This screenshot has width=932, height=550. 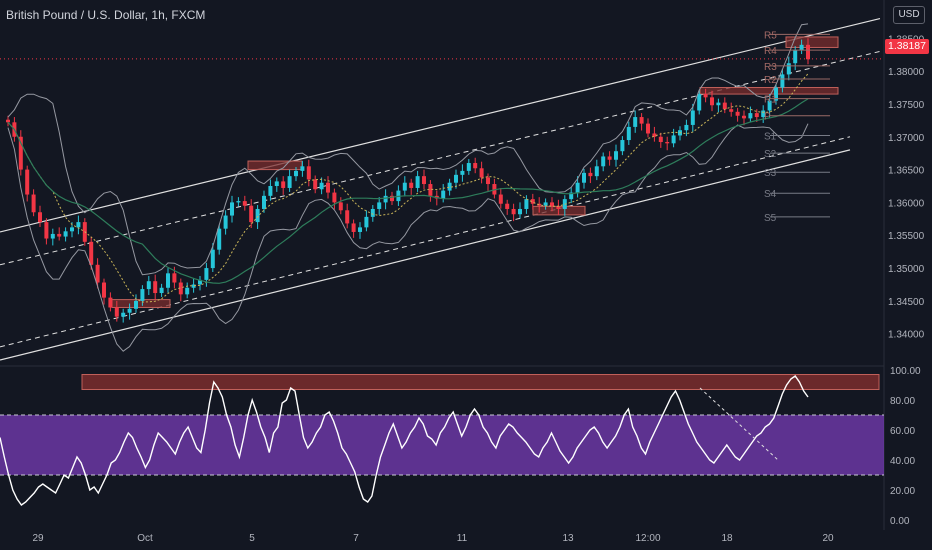 I want to click on pivot-level-label: R2, so click(x=770, y=80).